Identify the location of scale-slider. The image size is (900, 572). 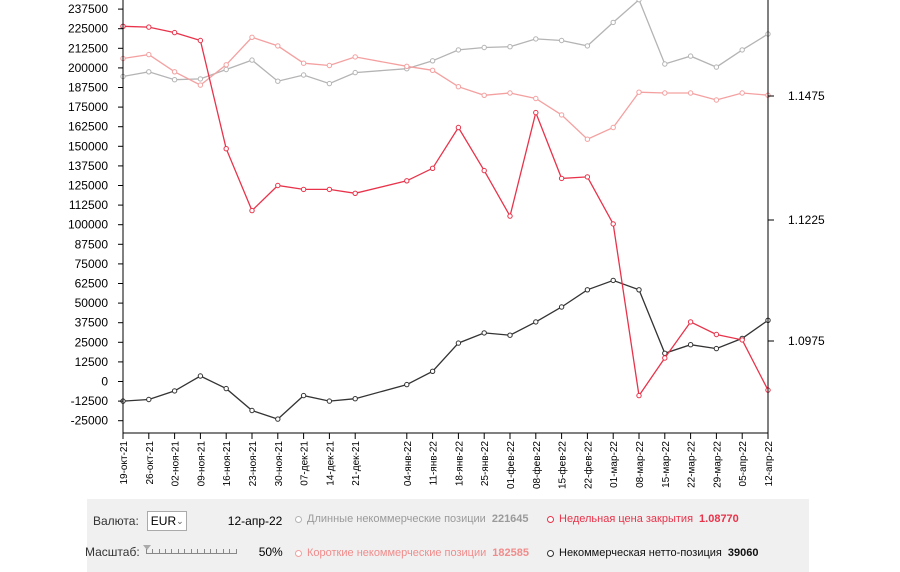
(189, 552).